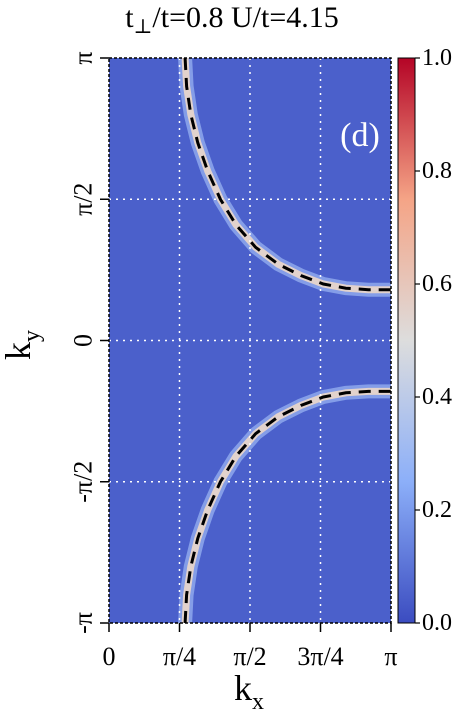 This screenshot has width=457, height=718. I want to click on x-tick-label-2: π/2, so click(249, 656).